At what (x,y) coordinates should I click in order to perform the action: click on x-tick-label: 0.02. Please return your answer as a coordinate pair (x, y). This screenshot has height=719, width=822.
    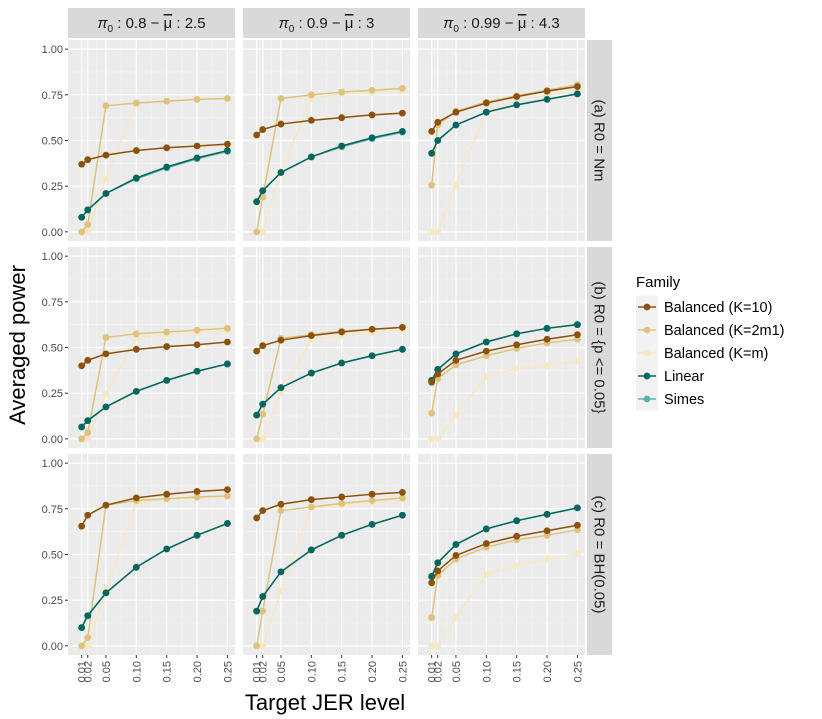
    Looking at the image, I should click on (264, 671).